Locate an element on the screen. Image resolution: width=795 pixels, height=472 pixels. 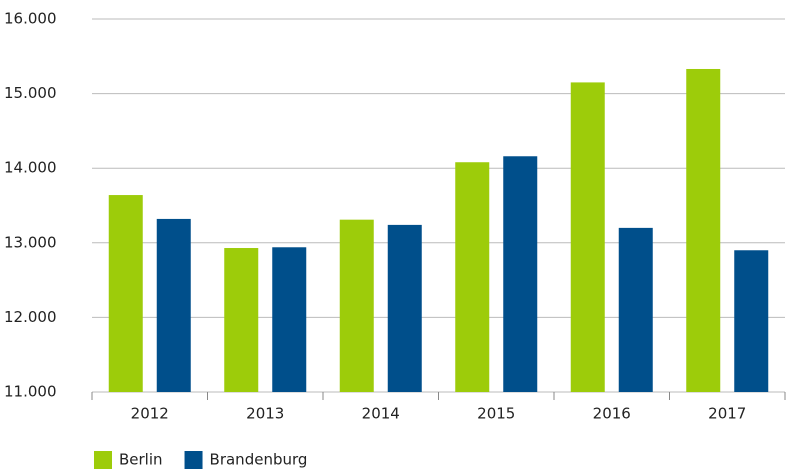
x-tick-label: 2017 is located at coordinates (727, 414).